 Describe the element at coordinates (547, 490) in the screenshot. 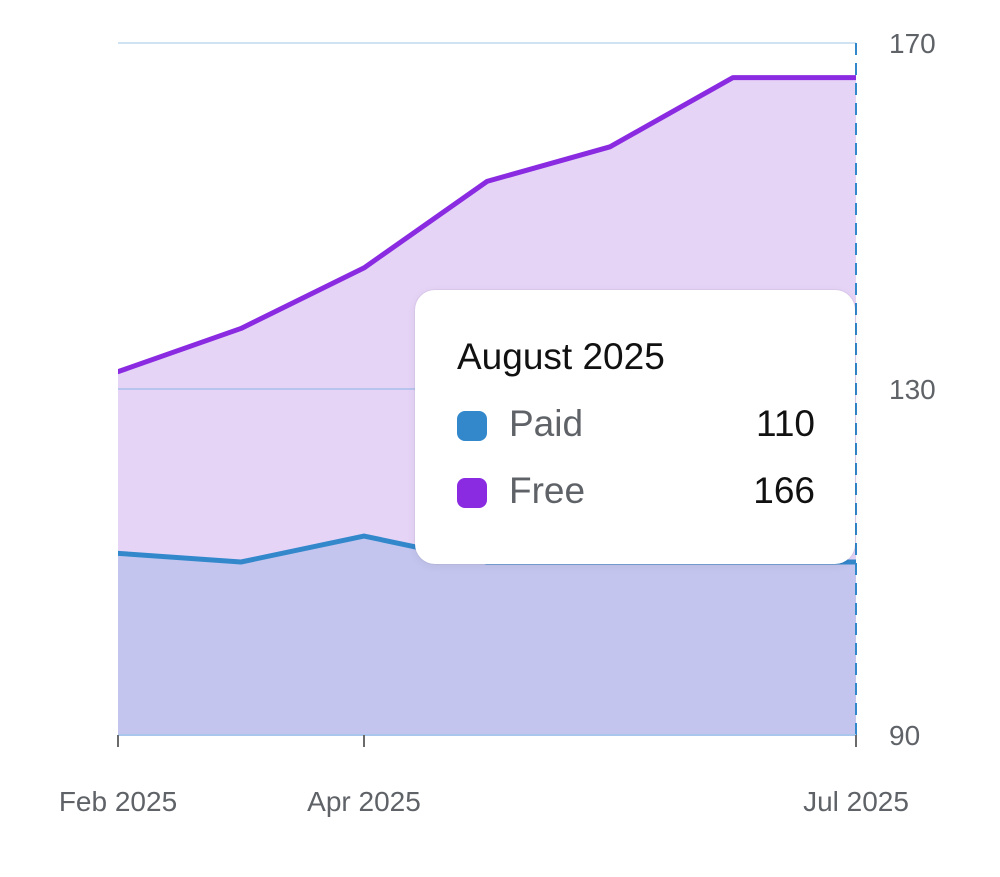

I see `tooltip-series-name: Free` at that location.